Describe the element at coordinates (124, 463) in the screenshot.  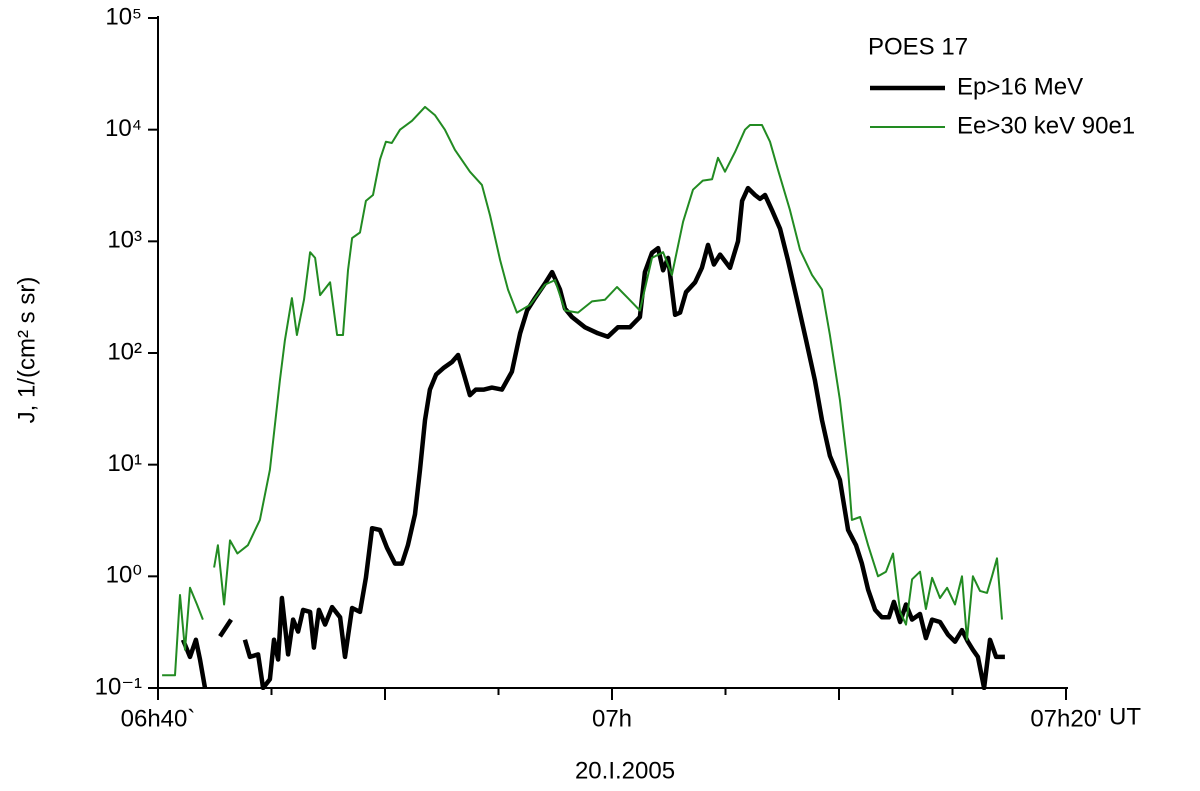
I see `y-tick-label: 10¹` at that location.